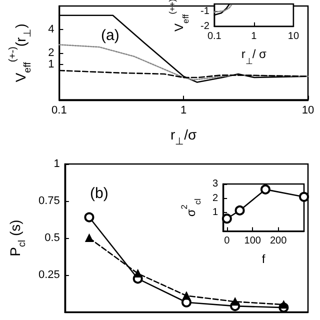 The image size is (320, 320). What do you see at coordinates (264, 259) in the screenshot?
I see `x-axis-title: f` at bounding box center [264, 259].